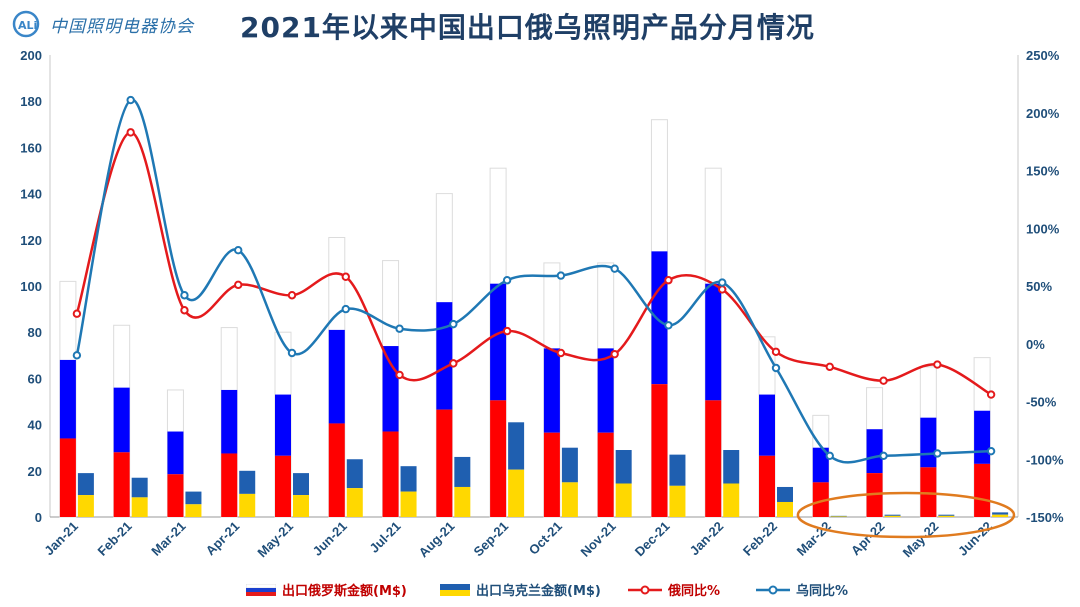 This screenshot has height=607, width=1080. I want to click on left-tick-label: 140, so click(31, 194).